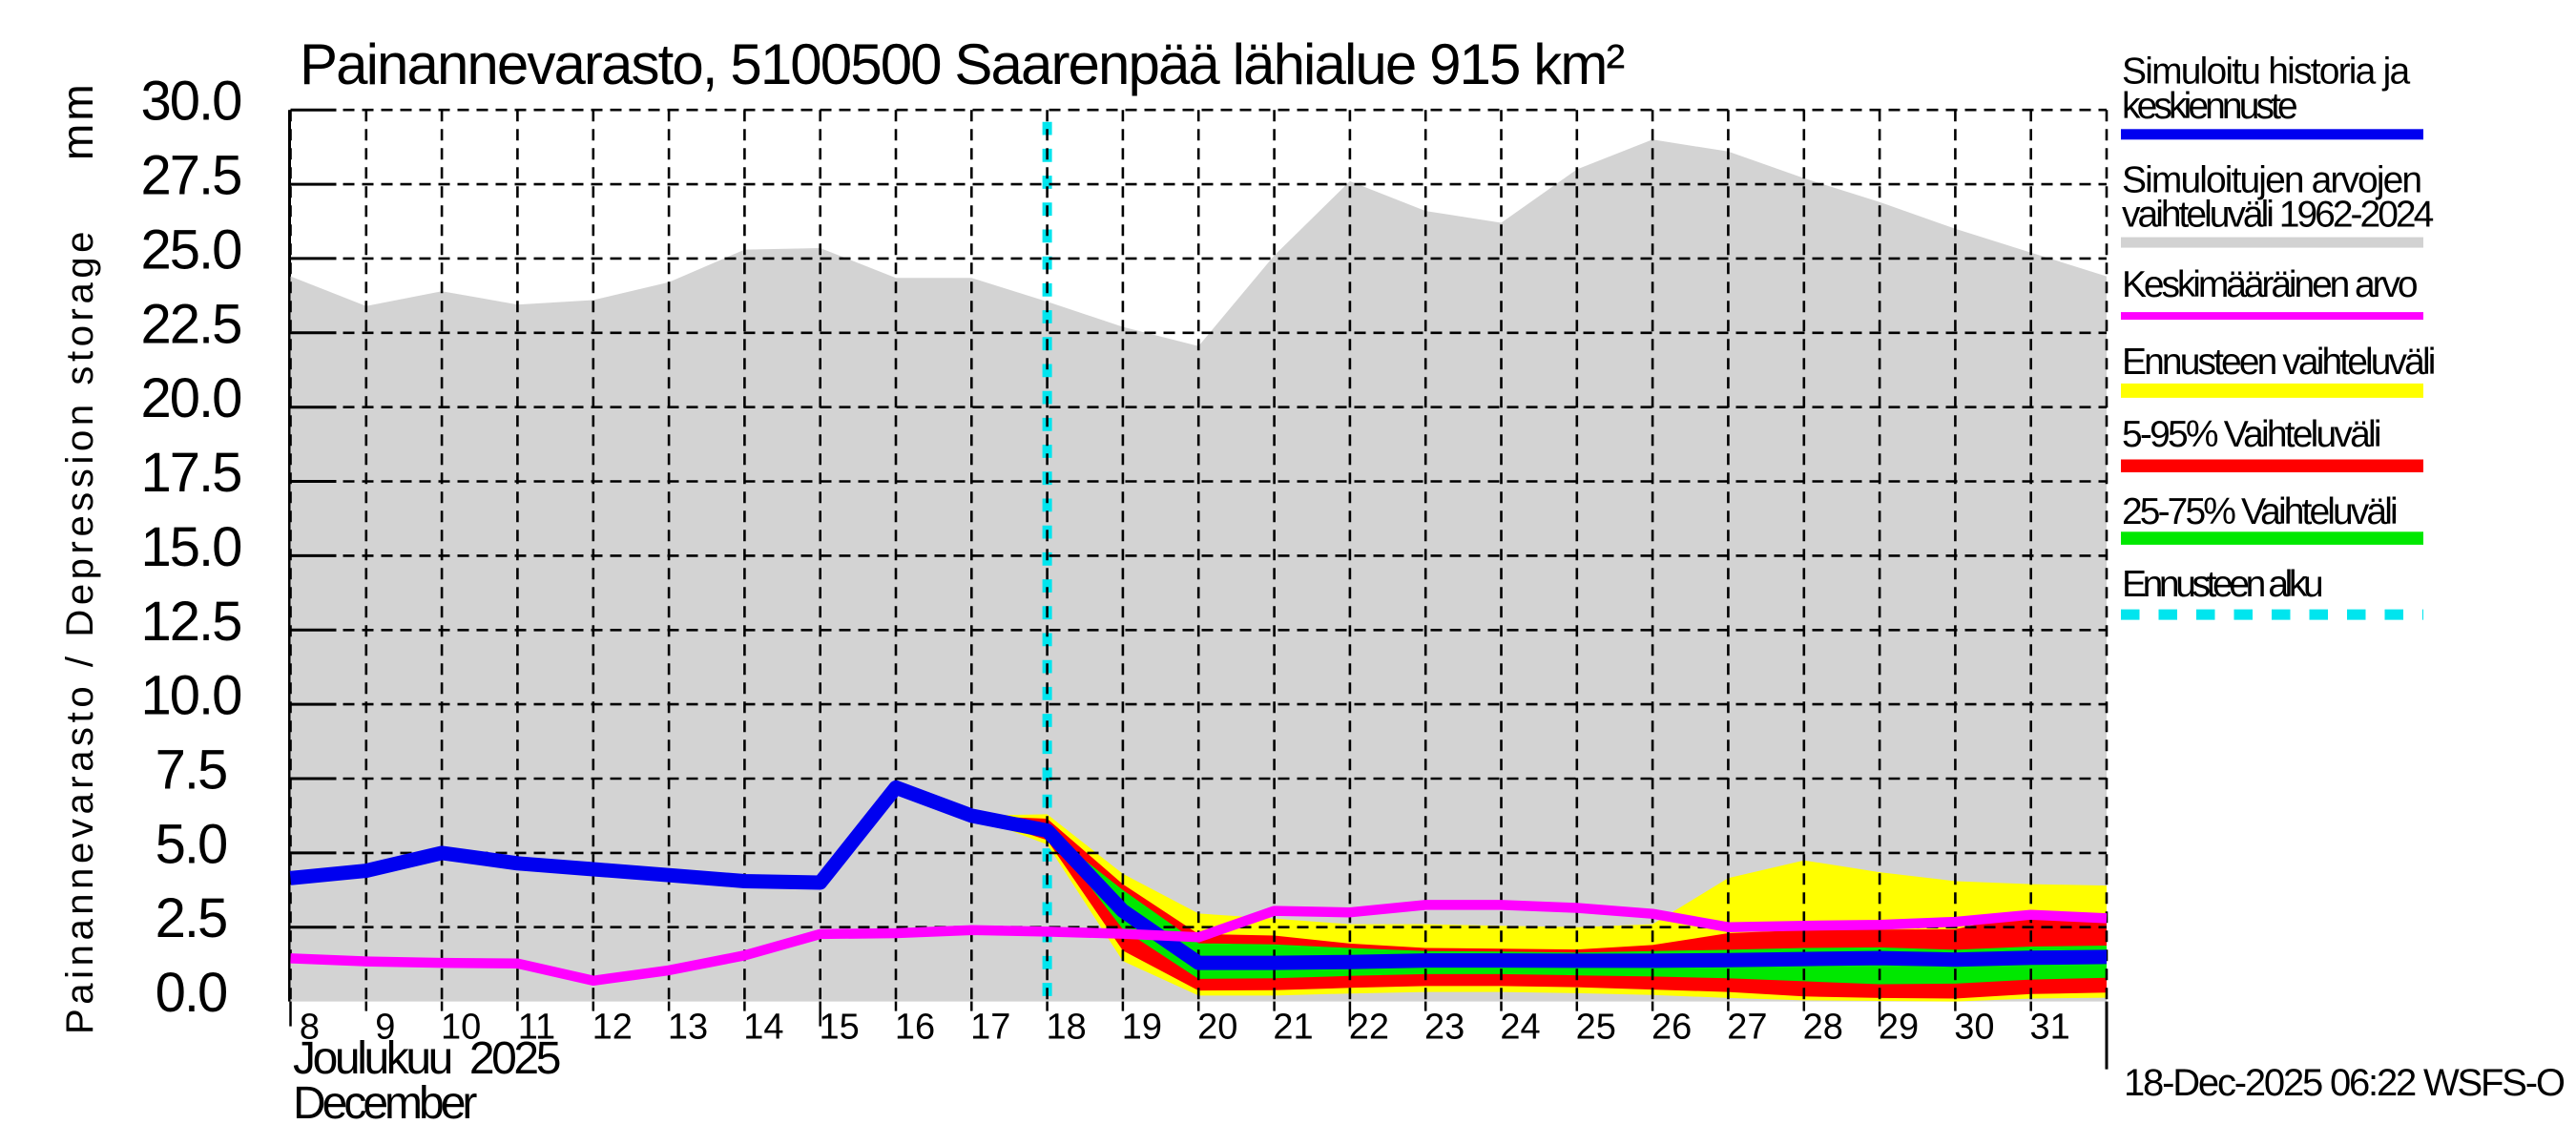 This screenshot has width=2576, height=1145. I want to click on svg-text: 14, so click(763, 1028).